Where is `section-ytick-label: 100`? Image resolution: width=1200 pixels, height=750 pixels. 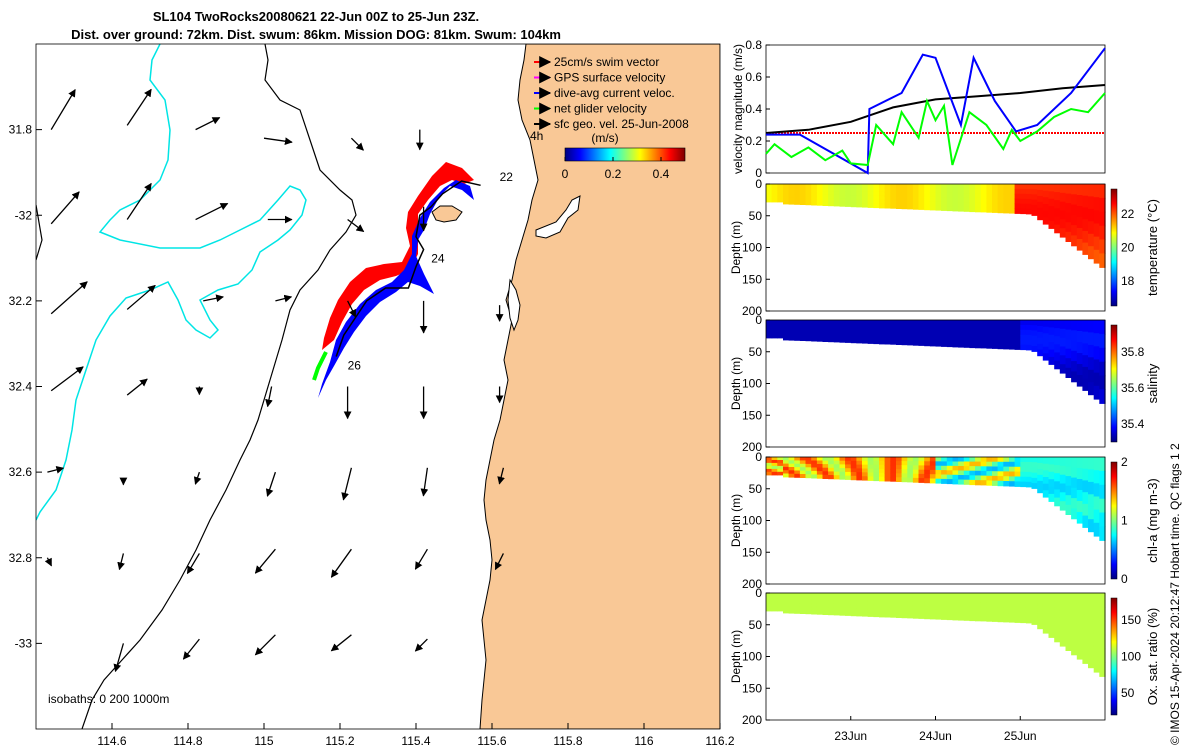
section-ytick-label: 100 is located at coordinates (752, 384).